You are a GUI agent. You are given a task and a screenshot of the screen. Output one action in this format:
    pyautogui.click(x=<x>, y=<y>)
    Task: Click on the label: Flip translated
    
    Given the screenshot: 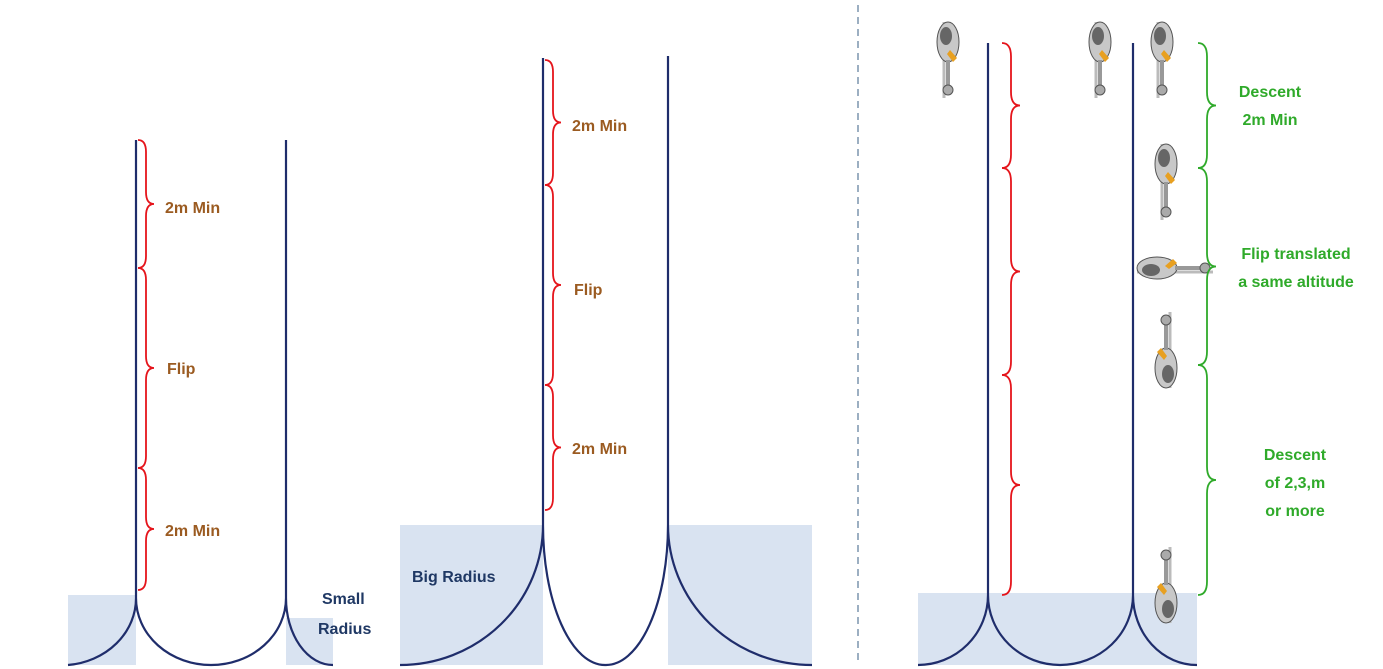 What is the action you would take?
    pyautogui.click(x=1295, y=254)
    